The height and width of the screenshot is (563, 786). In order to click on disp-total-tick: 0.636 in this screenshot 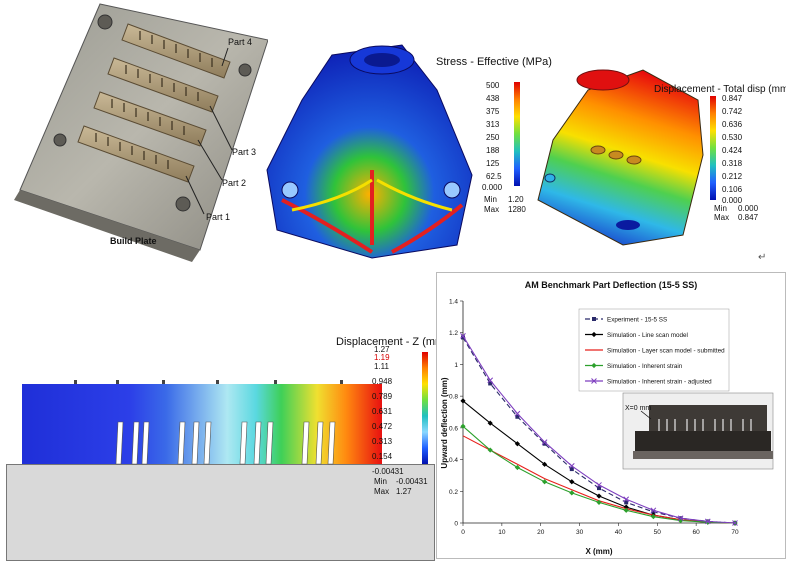, I will do `click(732, 124)`.